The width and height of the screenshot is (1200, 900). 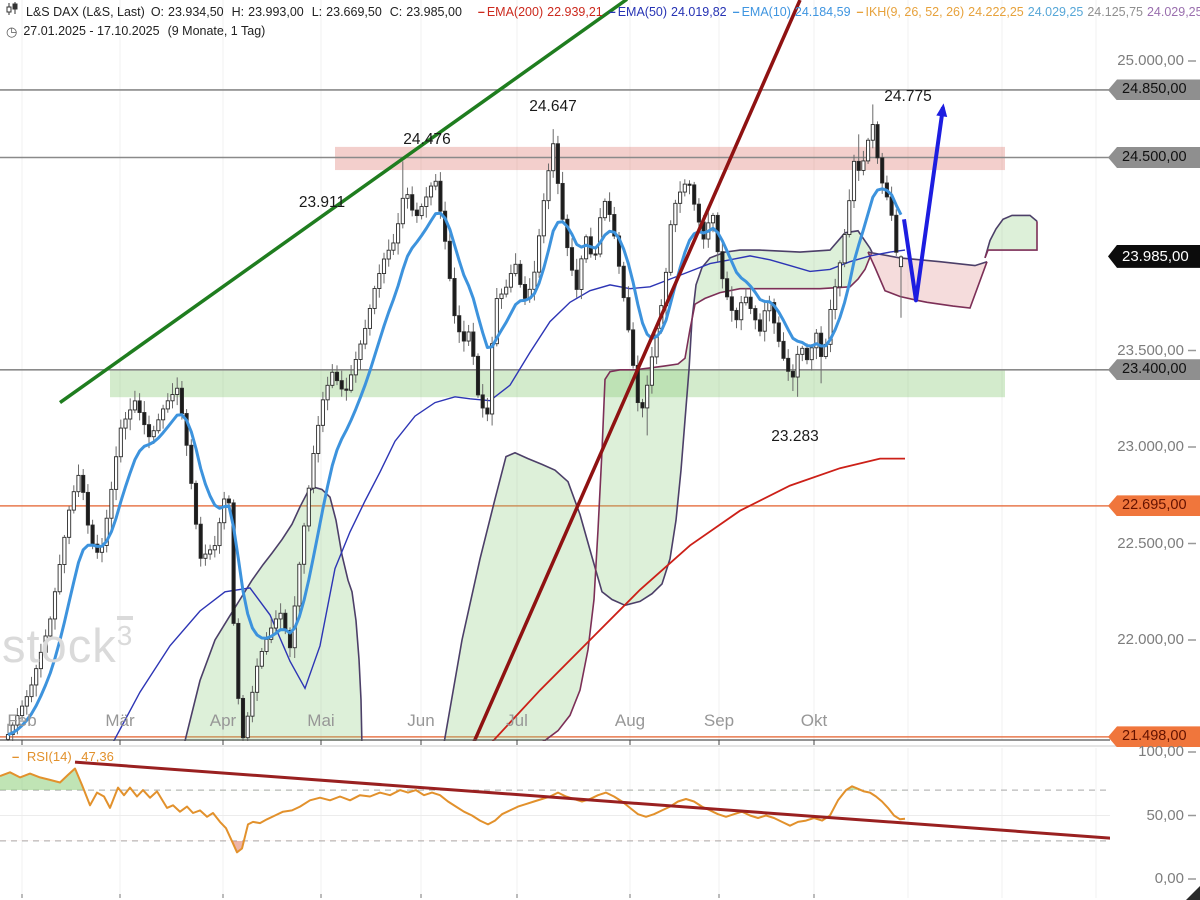 I want to click on forecast-arrow, so click(x=923, y=205).